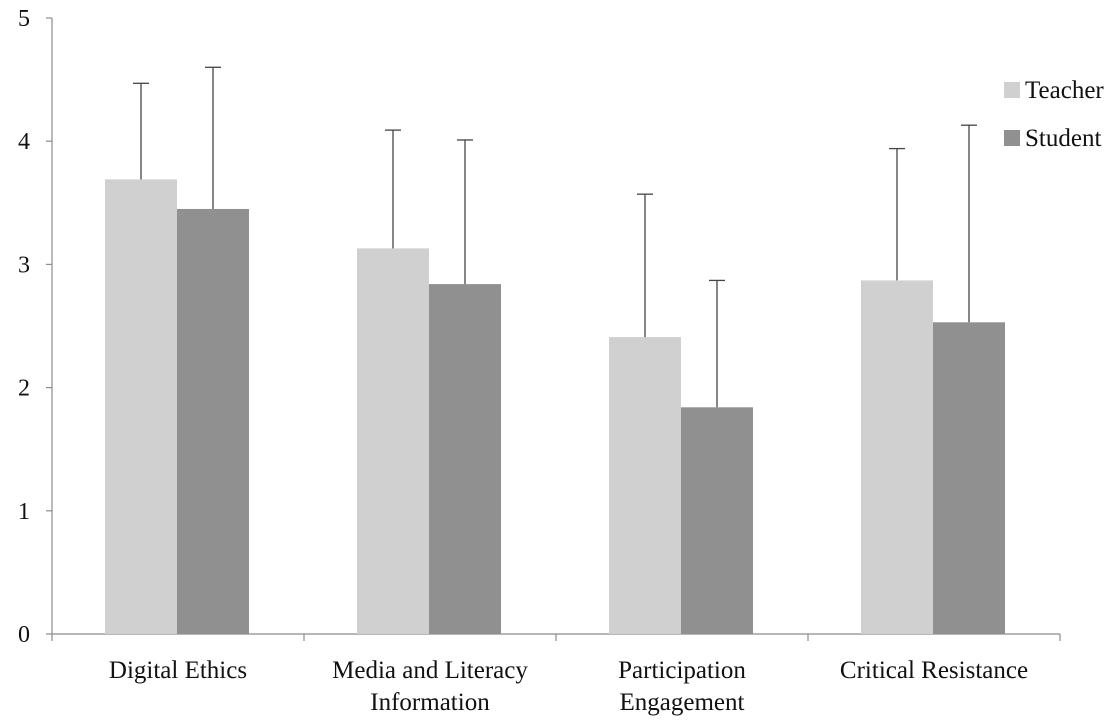 The height and width of the screenshot is (722, 1118). What do you see at coordinates (1012, 138) in the screenshot?
I see `legend-swatch-student` at bounding box center [1012, 138].